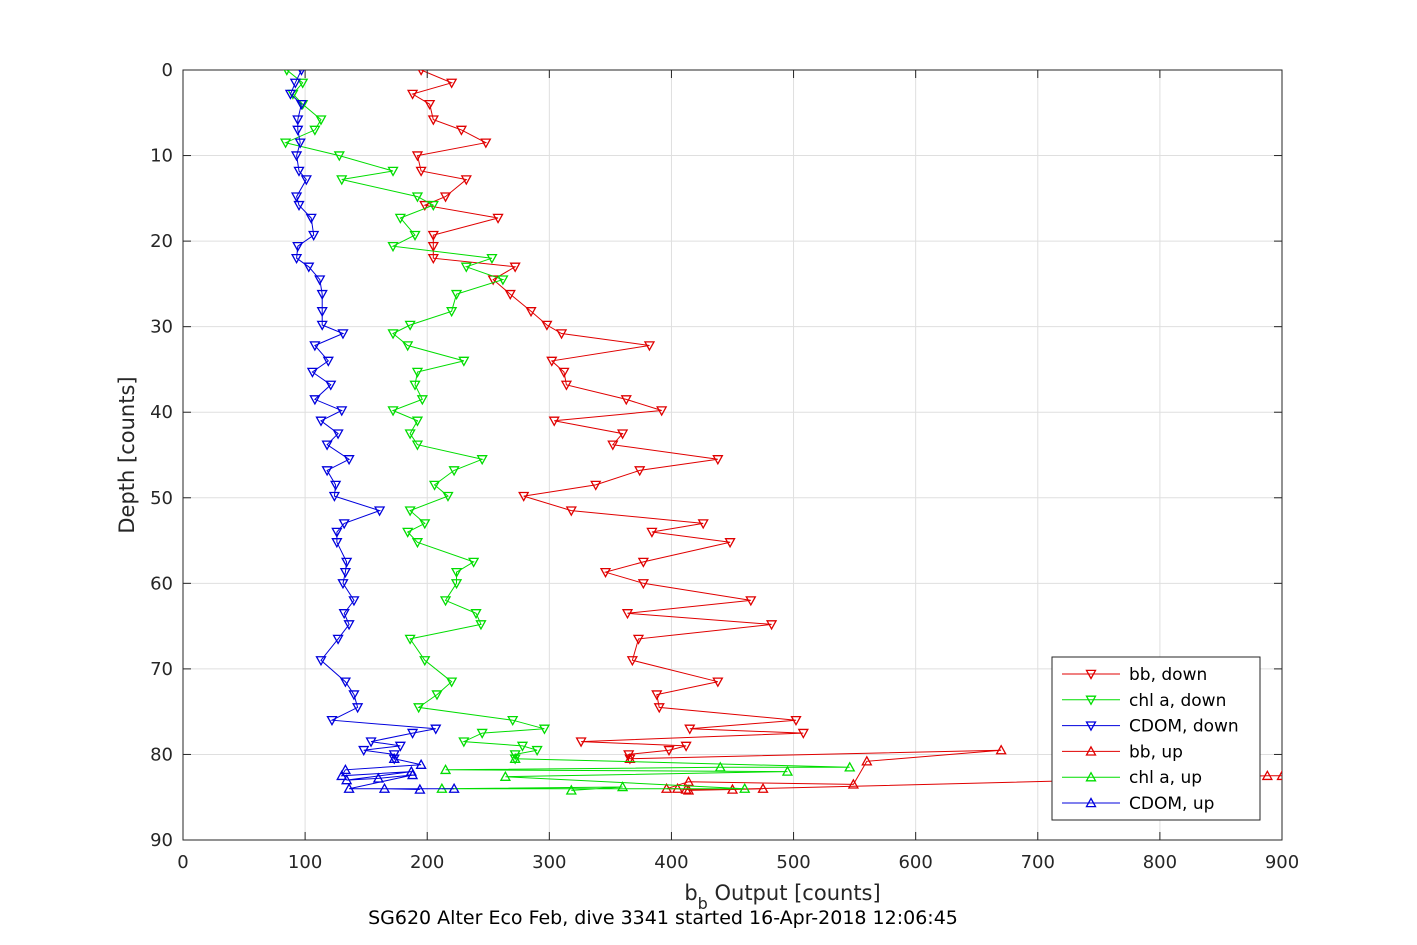 The width and height of the screenshot is (1417, 945). Describe the element at coordinates (182, 862) in the screenshot. I see `x-tick-label: 0` at that location.